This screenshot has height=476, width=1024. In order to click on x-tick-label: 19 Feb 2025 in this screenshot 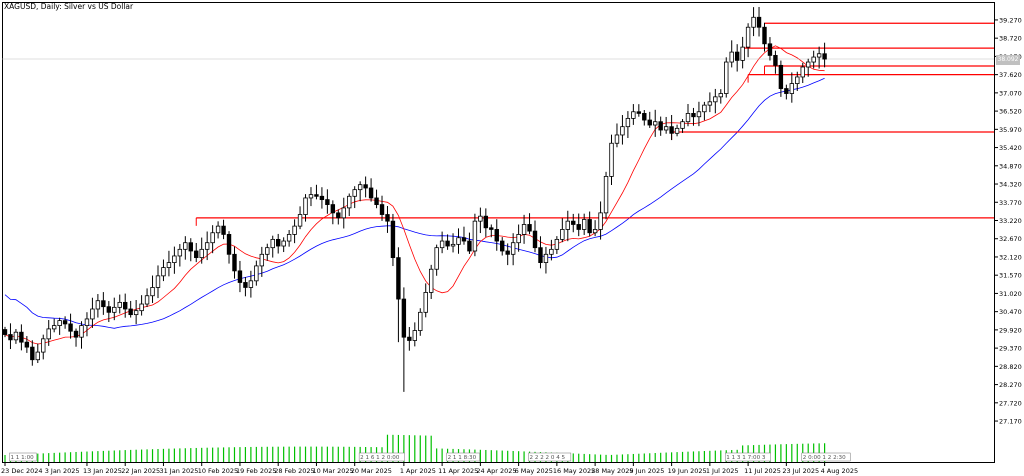, I will do `click(256, 471)`.